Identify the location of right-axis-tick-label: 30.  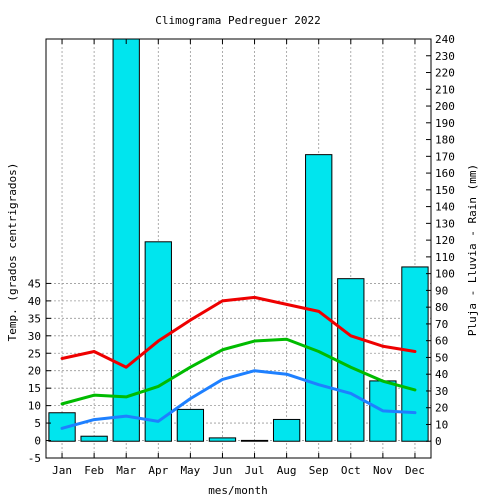
(441, 391).